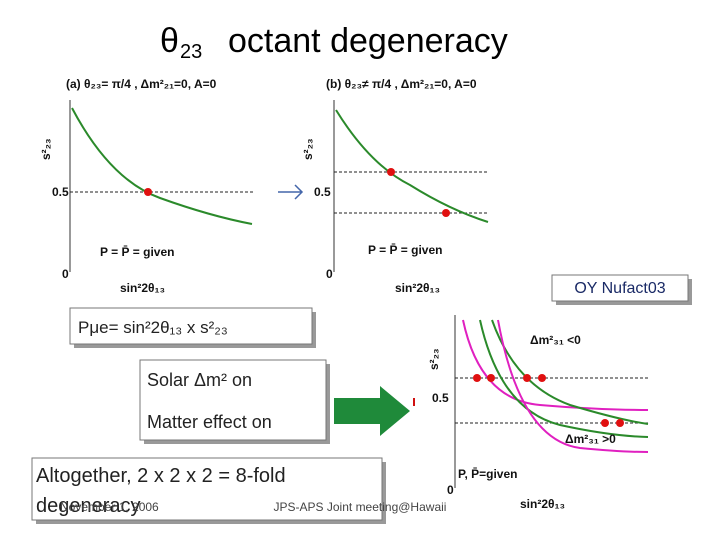  I want to click on condition: Matter effect on, so click(209, 422).